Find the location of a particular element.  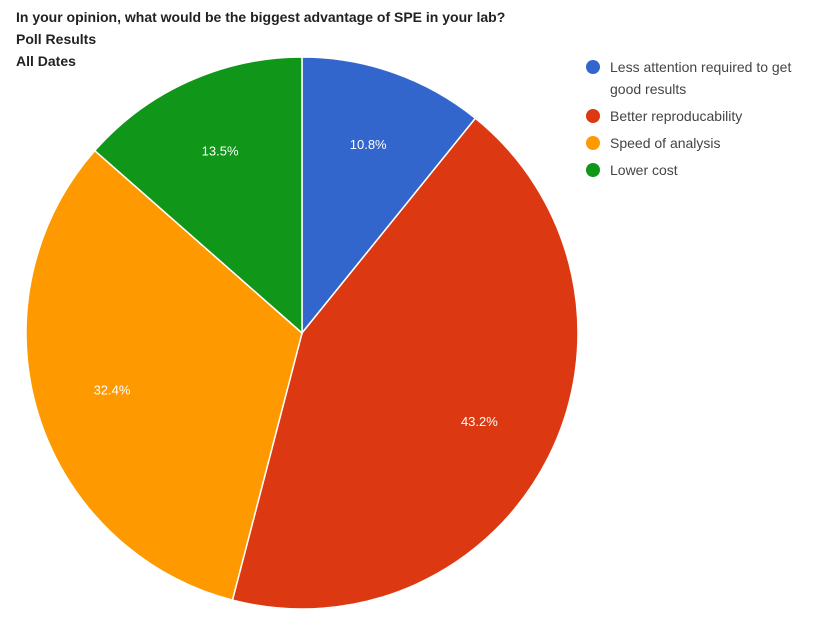

chart-subtitle-poll: Poll Results is located at coordinates (56, 39).